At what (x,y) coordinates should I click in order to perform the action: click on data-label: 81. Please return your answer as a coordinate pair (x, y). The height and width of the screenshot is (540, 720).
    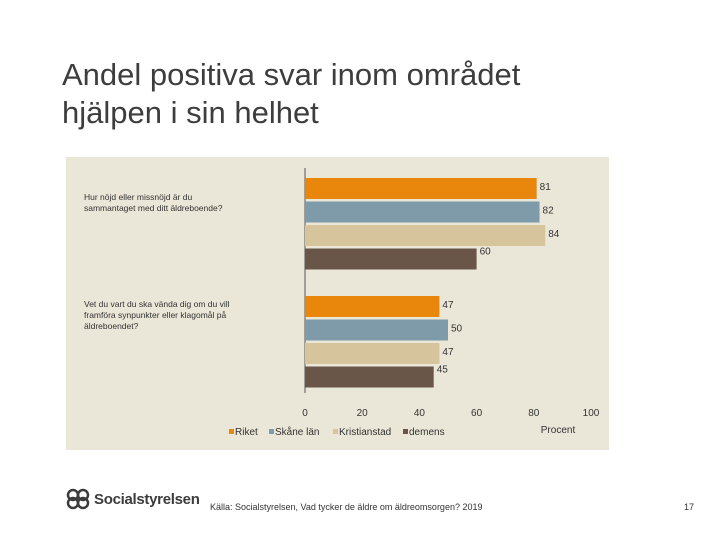
    Looking at the image, I should click on (546, 187).